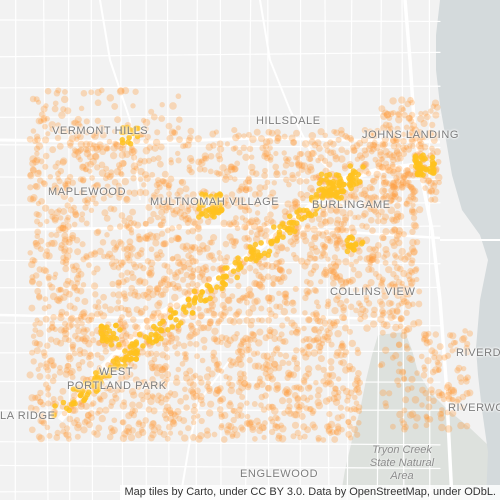  I want to click on place-label-maplewood: MAPLEWOOD, so click(87, 192).